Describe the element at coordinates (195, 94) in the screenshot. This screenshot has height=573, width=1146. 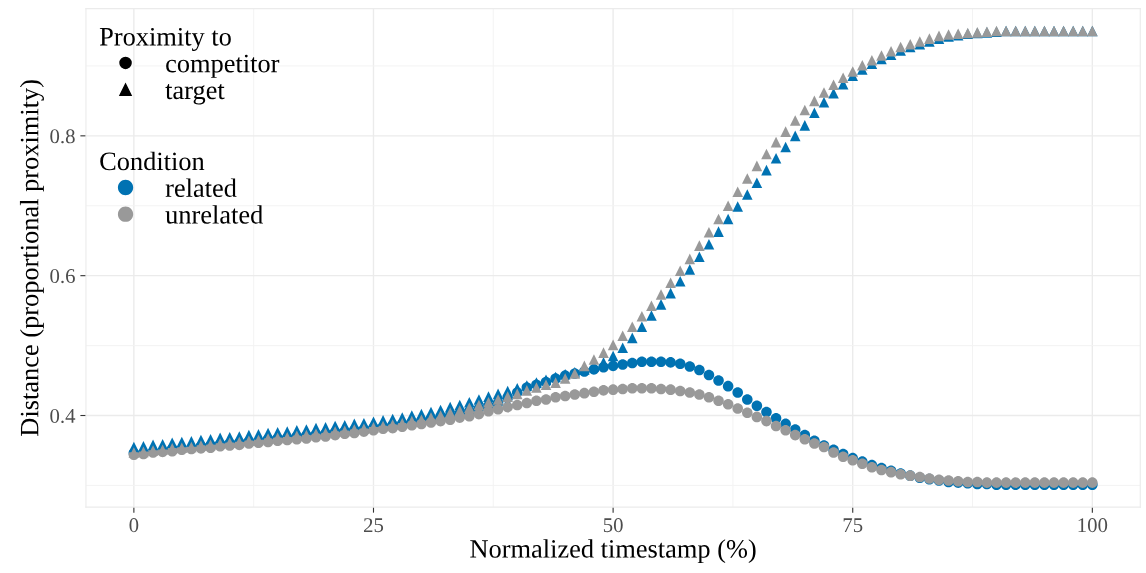
I see `annotation: target` at that location.